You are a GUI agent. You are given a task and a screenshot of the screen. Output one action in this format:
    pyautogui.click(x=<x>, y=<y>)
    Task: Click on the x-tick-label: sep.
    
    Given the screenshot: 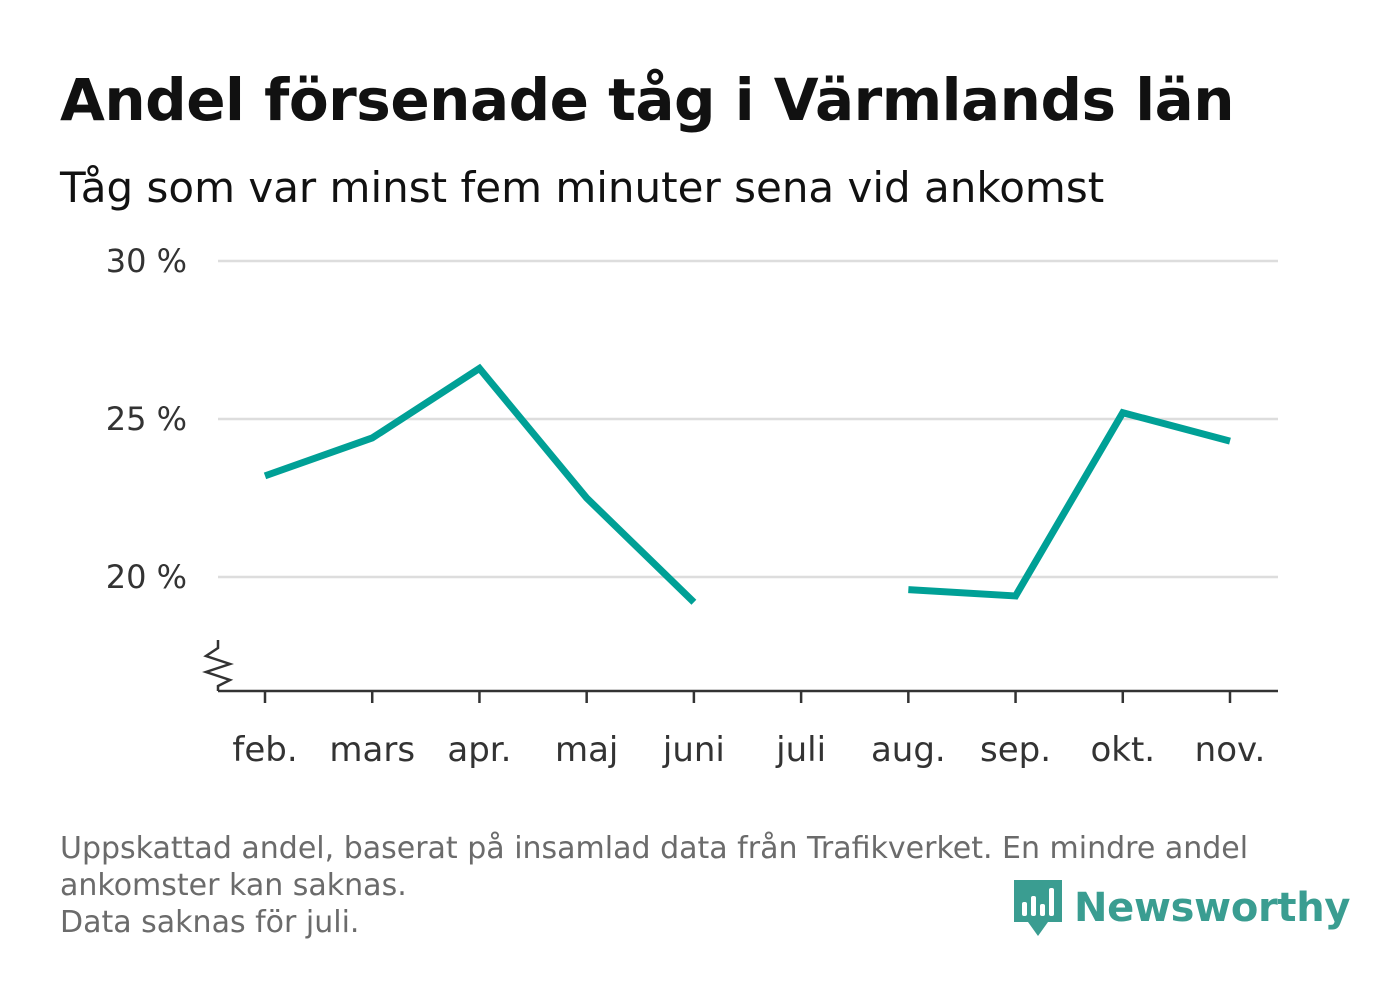 What is the action you would take?
    pyautogui.click(x=1015, y=750)
    